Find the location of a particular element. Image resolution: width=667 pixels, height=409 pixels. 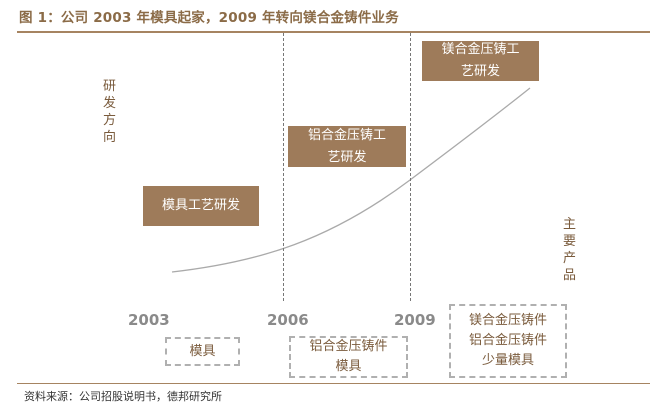

rd-direction-char: 向 is located at coordinates (110, 137).